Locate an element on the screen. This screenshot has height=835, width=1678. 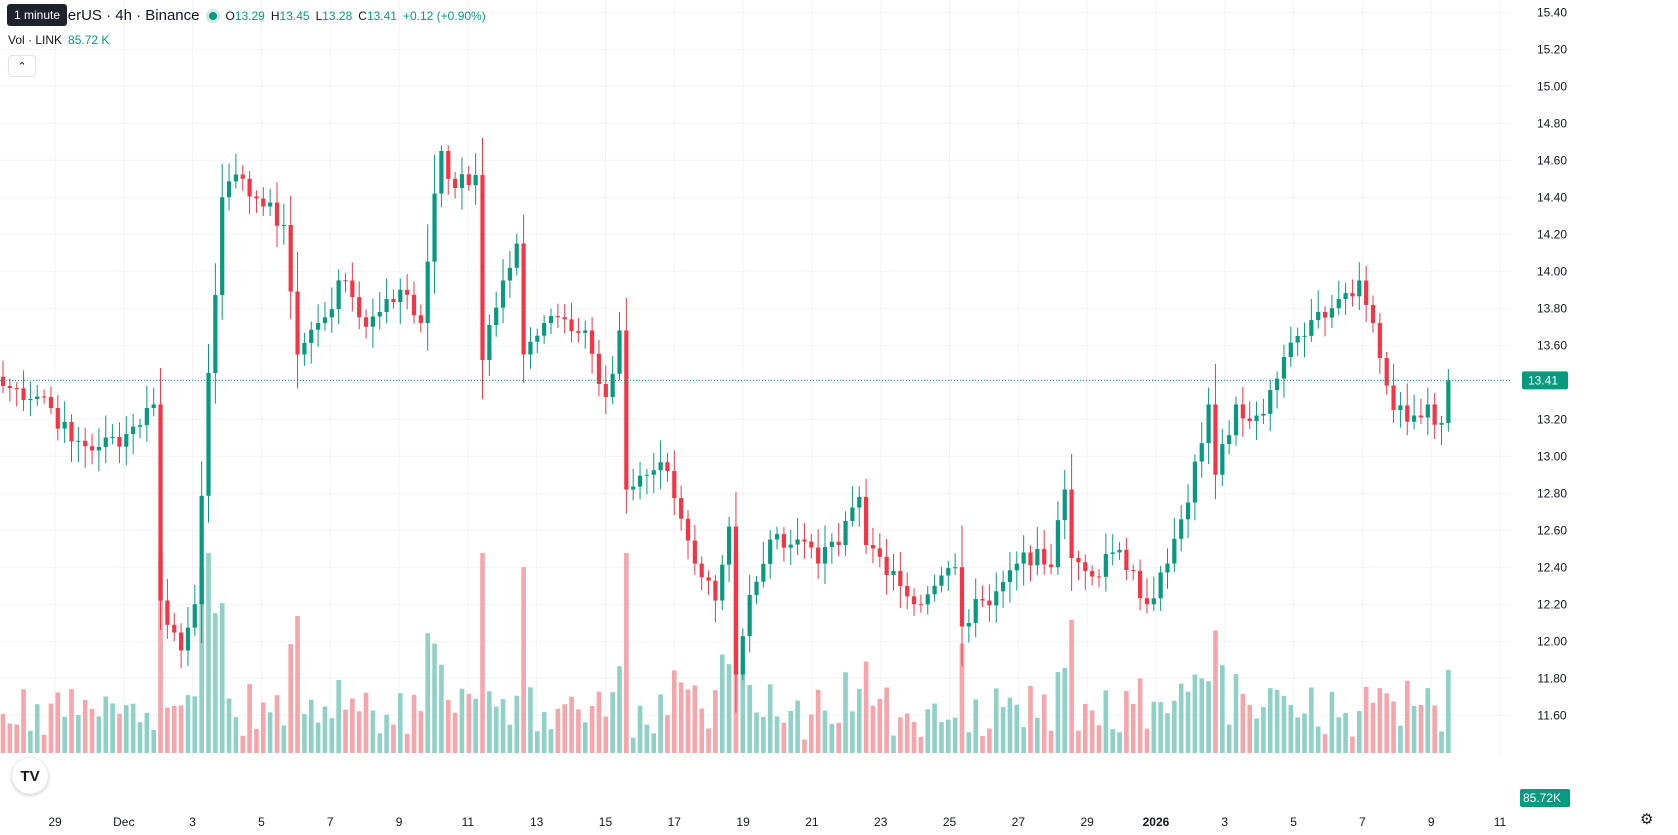
price-tick-label: 14.00 is located at coordinates (1552, 271).